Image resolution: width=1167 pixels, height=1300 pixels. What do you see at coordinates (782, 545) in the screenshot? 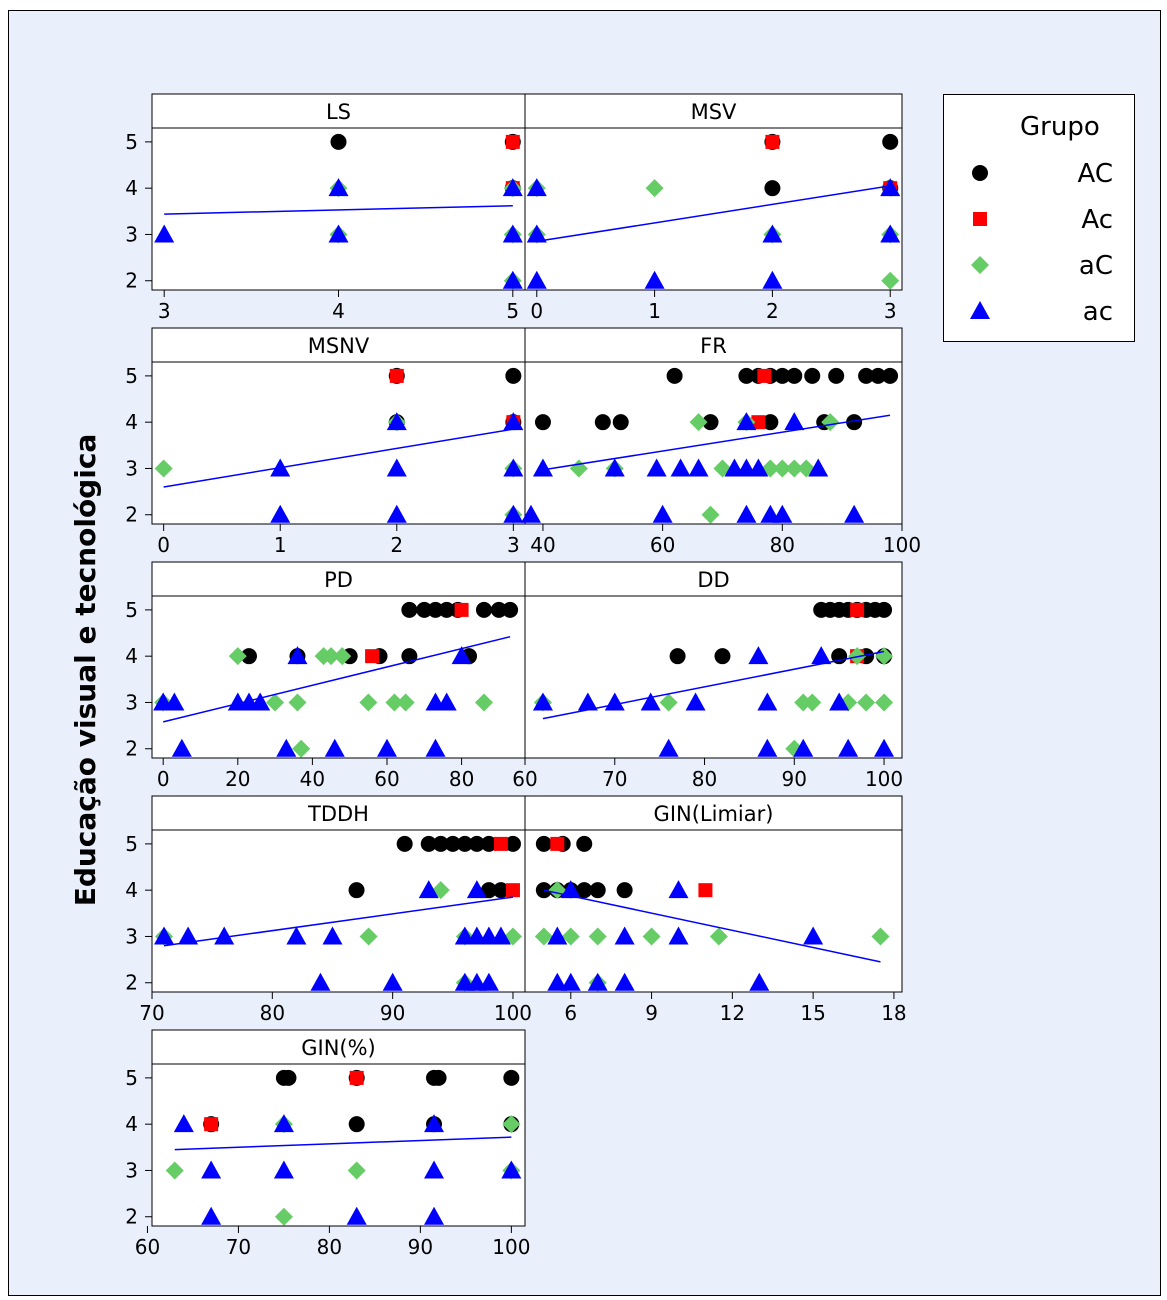
I see `x-tick-label: 80` at bounding box center [782, 545].